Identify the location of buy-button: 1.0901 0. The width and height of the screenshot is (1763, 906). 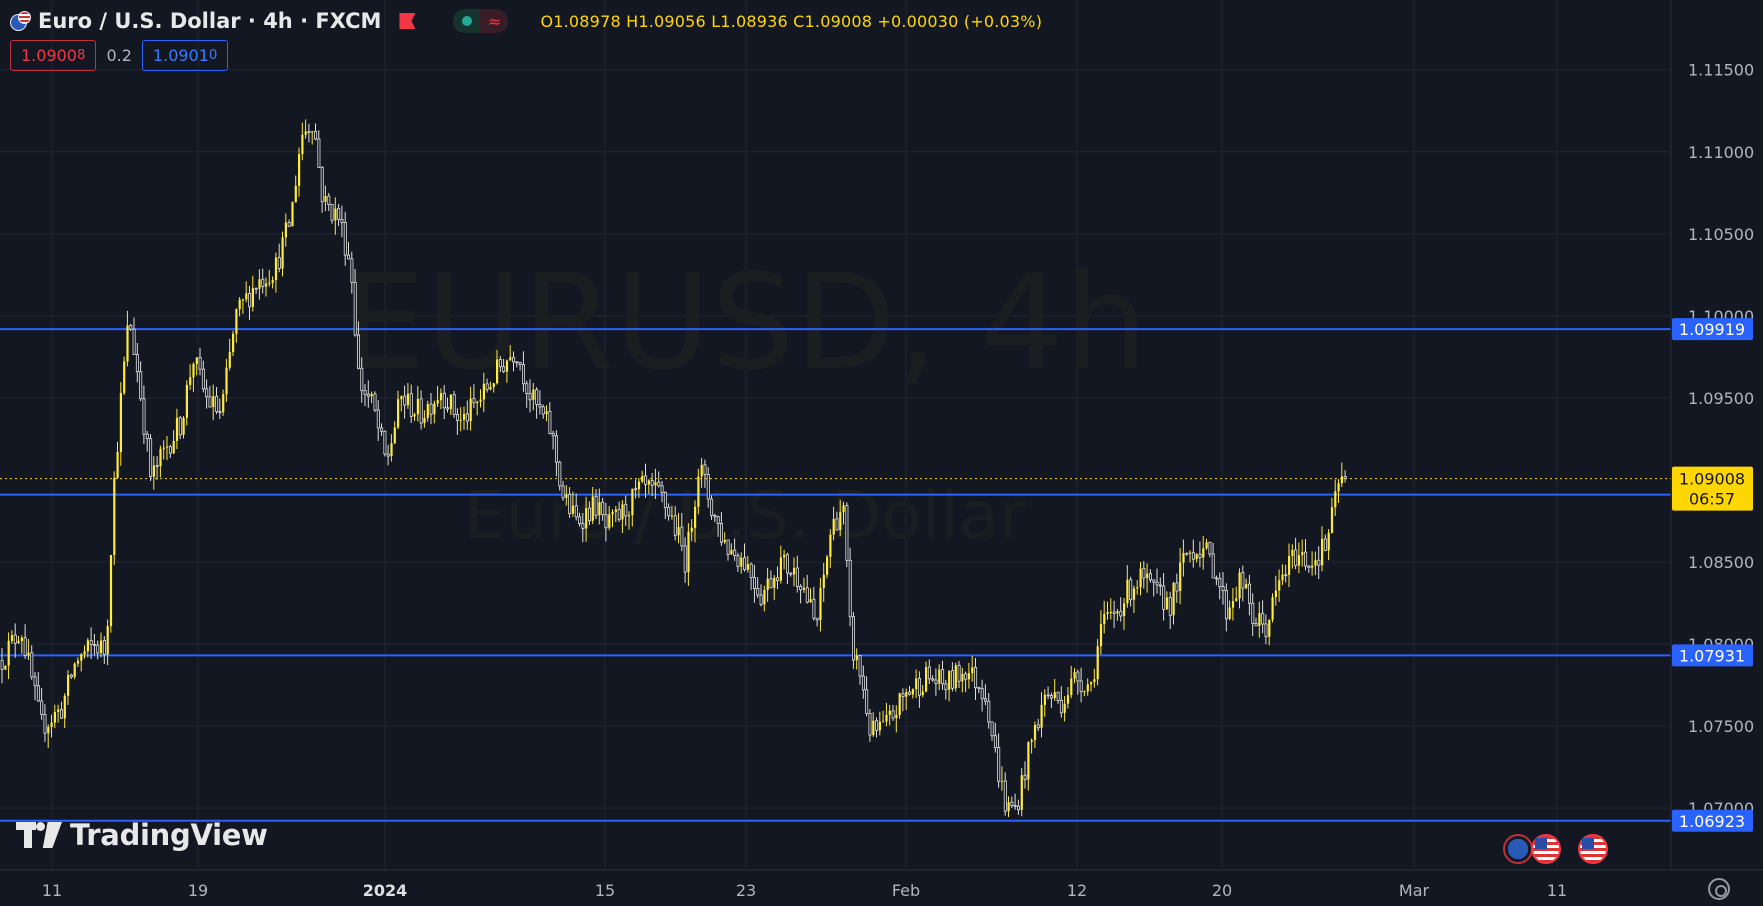
(185, 55).